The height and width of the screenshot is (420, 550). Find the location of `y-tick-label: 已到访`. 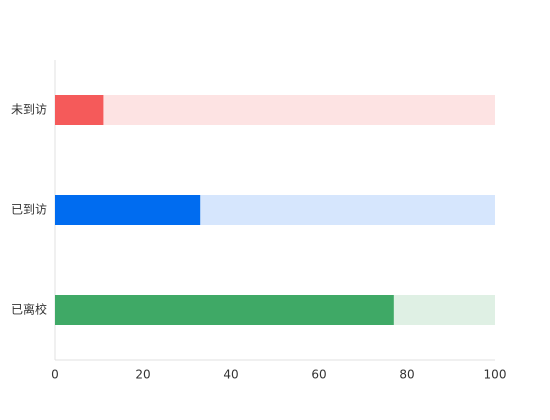

y-tick-label: 已到访 is located at coordinates (29, 210).